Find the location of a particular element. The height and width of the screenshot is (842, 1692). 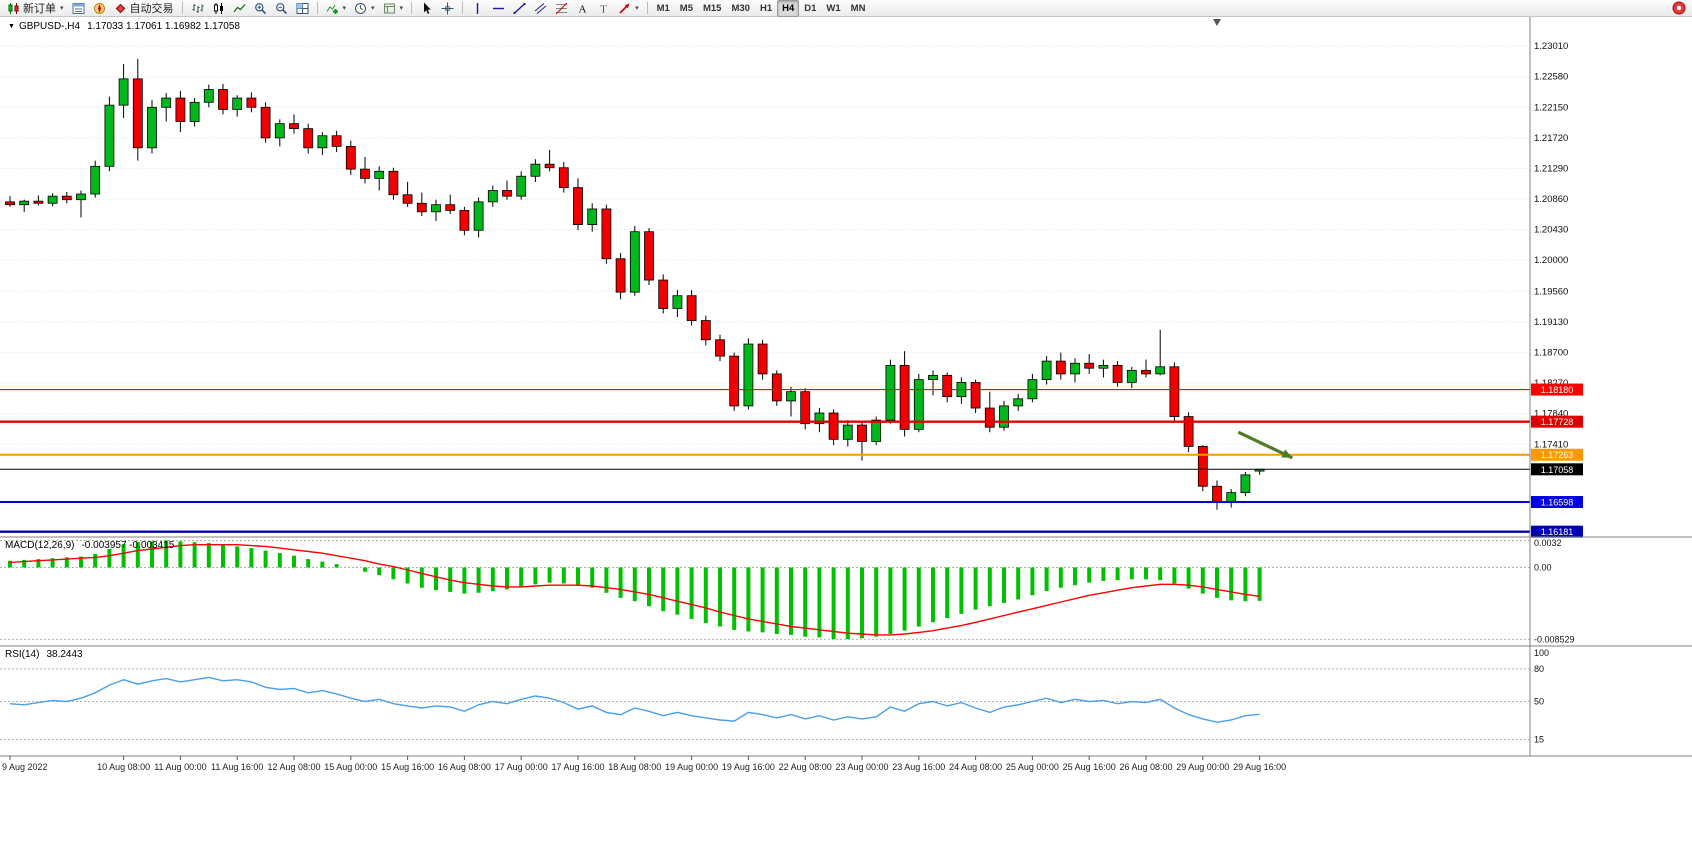

tf-m1-button: M1 is located at coordinates (663, 8).